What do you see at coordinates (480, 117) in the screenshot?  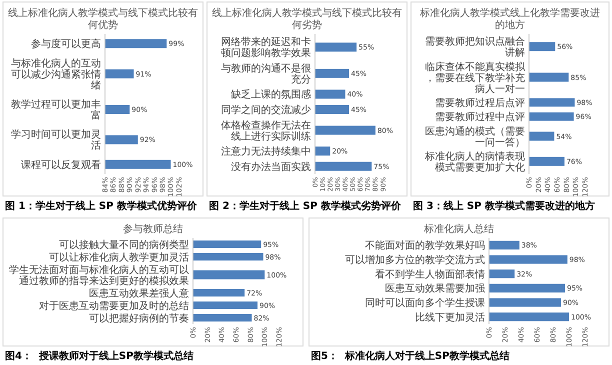 I see `y-tick-label: 需要教师过程中点评` at bounding box center [480, 117].